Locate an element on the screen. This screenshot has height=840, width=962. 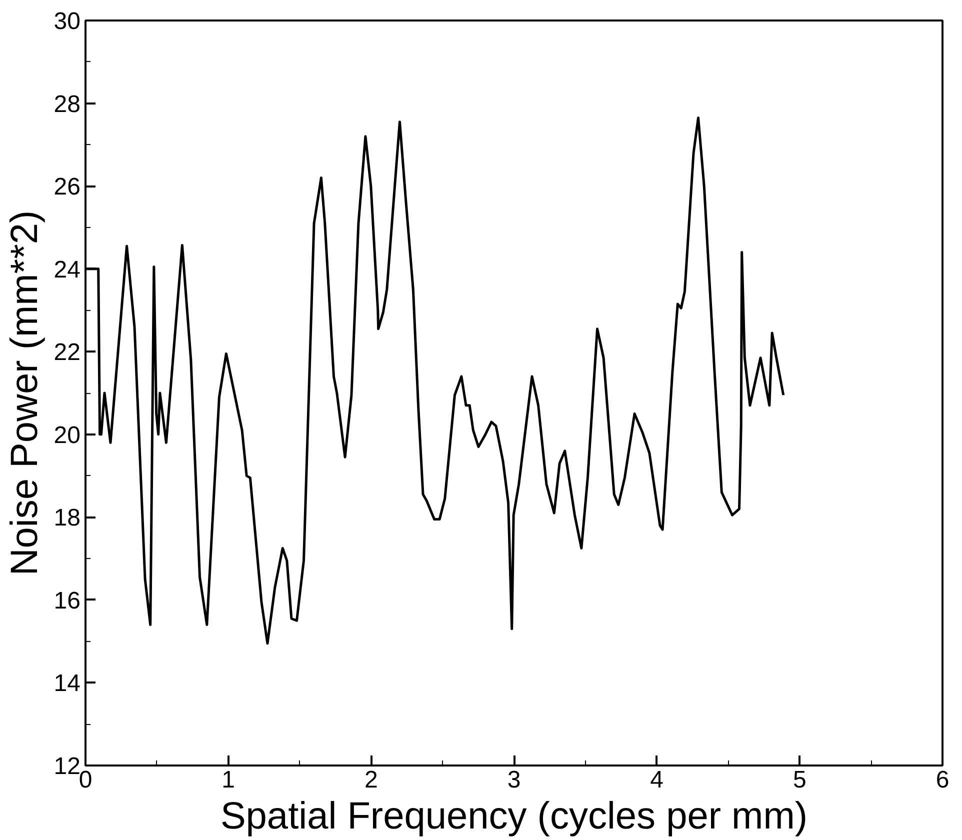
y-tick-label: 18 is located at coordinates (67, 518).